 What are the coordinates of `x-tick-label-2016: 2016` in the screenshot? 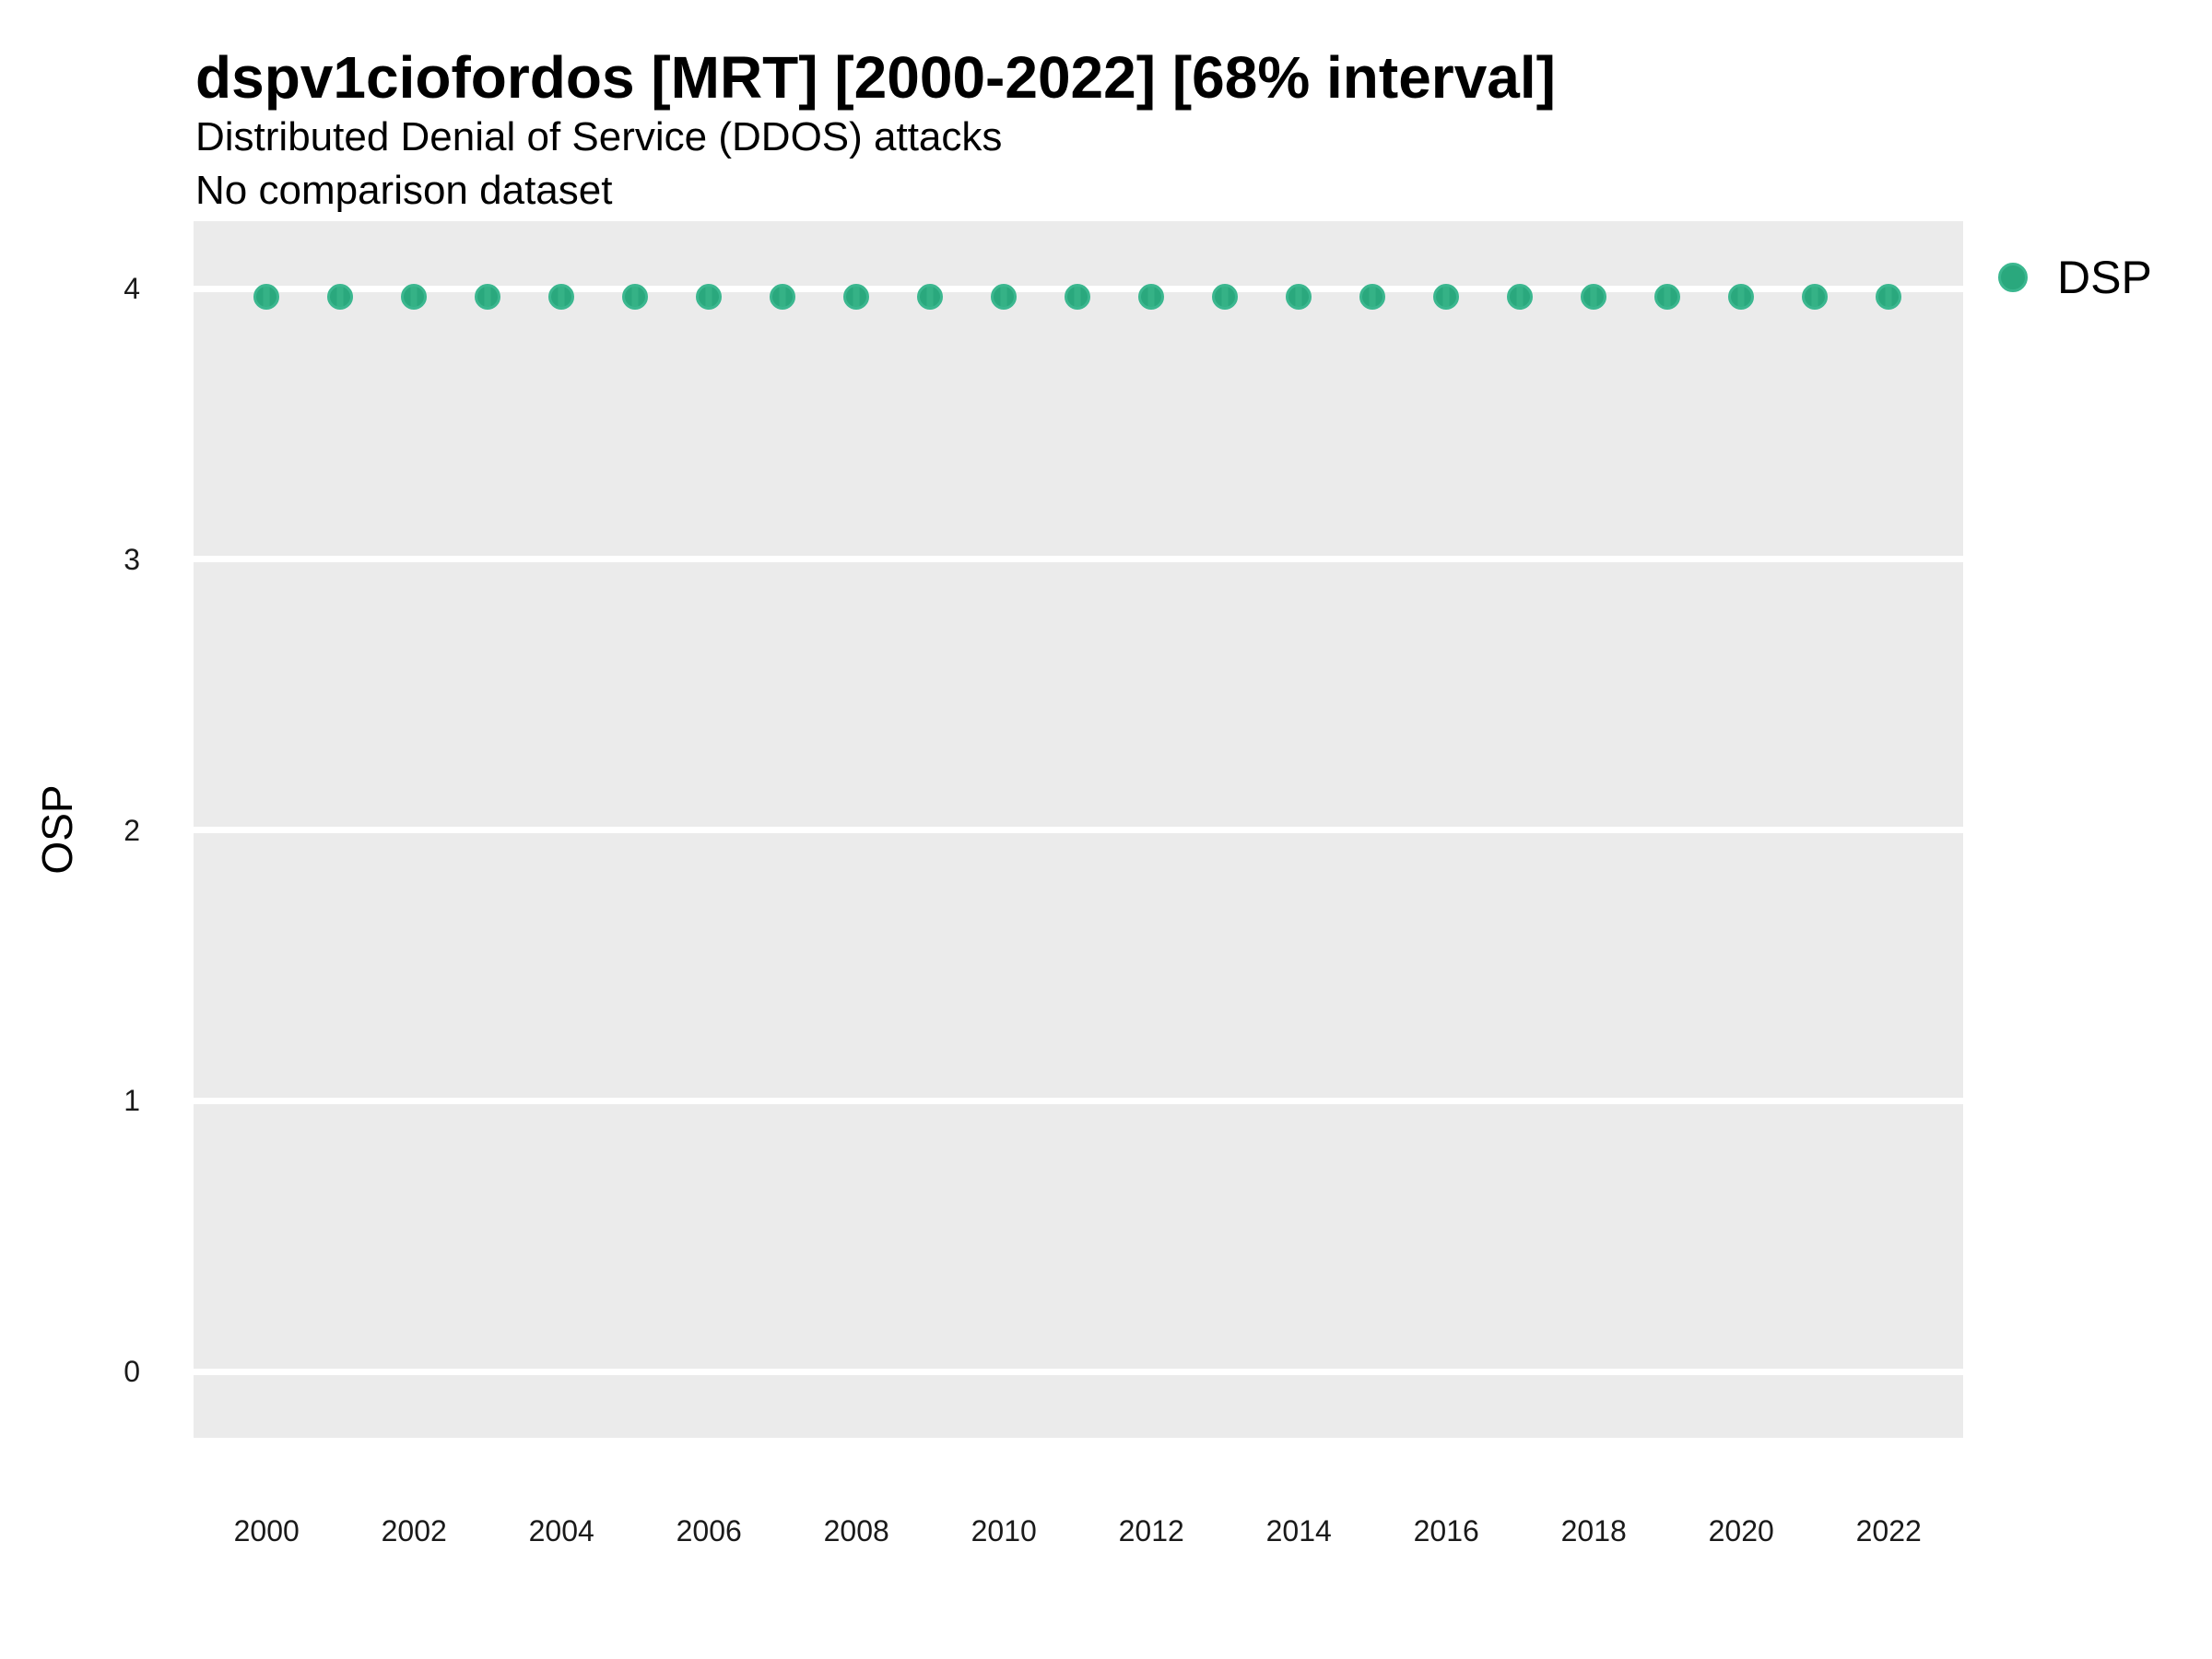 It's located at (1446, 1530).